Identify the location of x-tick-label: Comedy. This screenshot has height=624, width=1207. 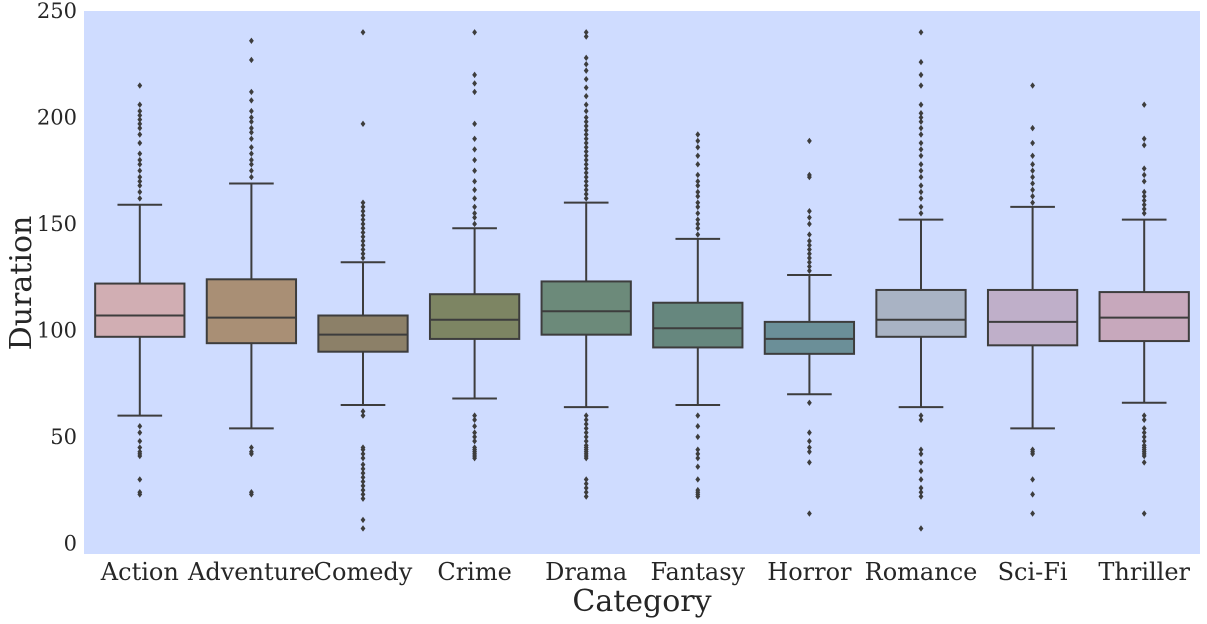
(363, 572).